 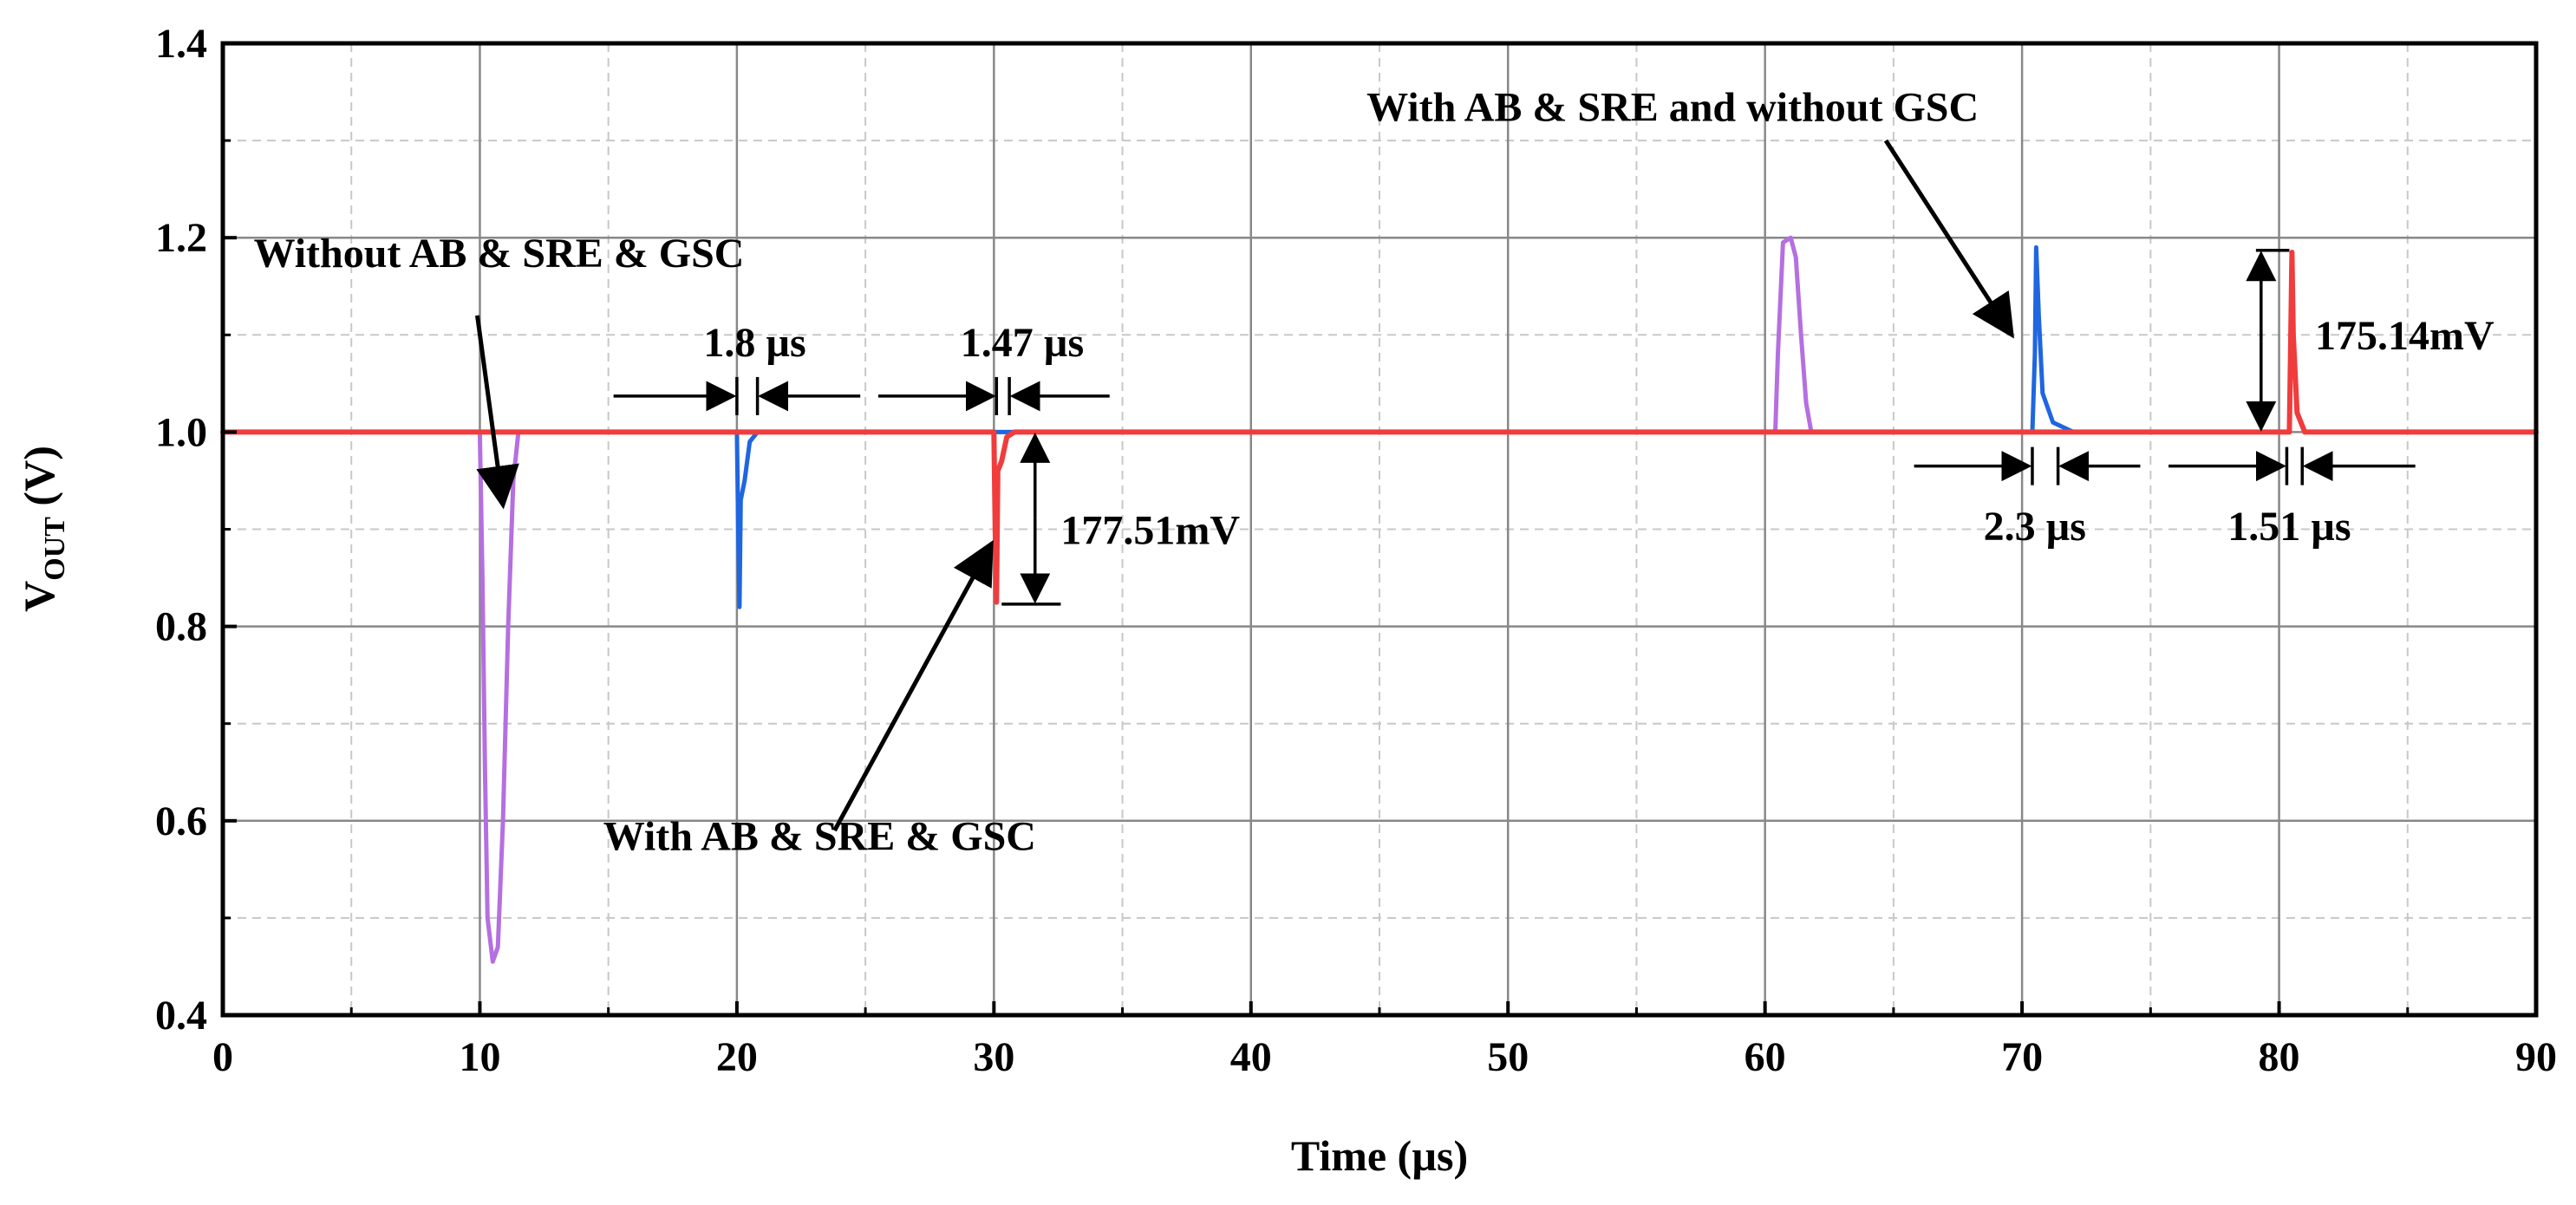 I want to click on x-tick-label: 50, so click(x=1508, y=1057).